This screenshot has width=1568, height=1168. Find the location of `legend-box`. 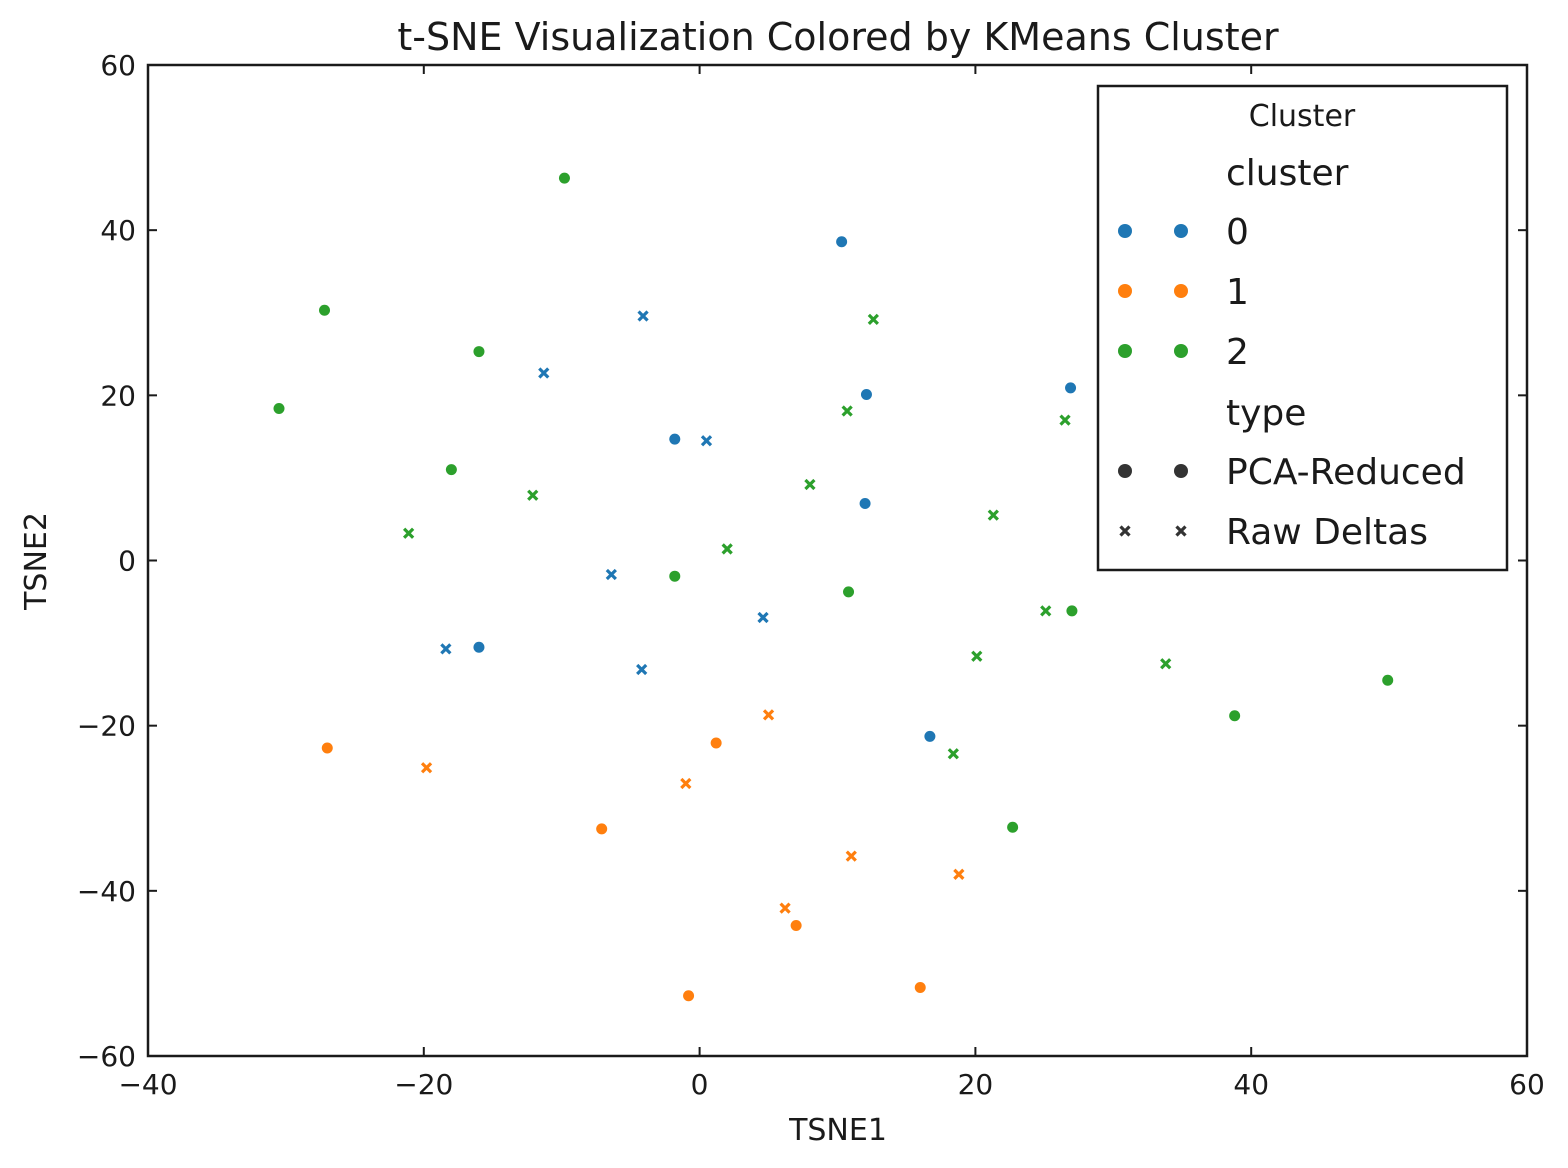

legend-box is located at coordinates (1302, 328).